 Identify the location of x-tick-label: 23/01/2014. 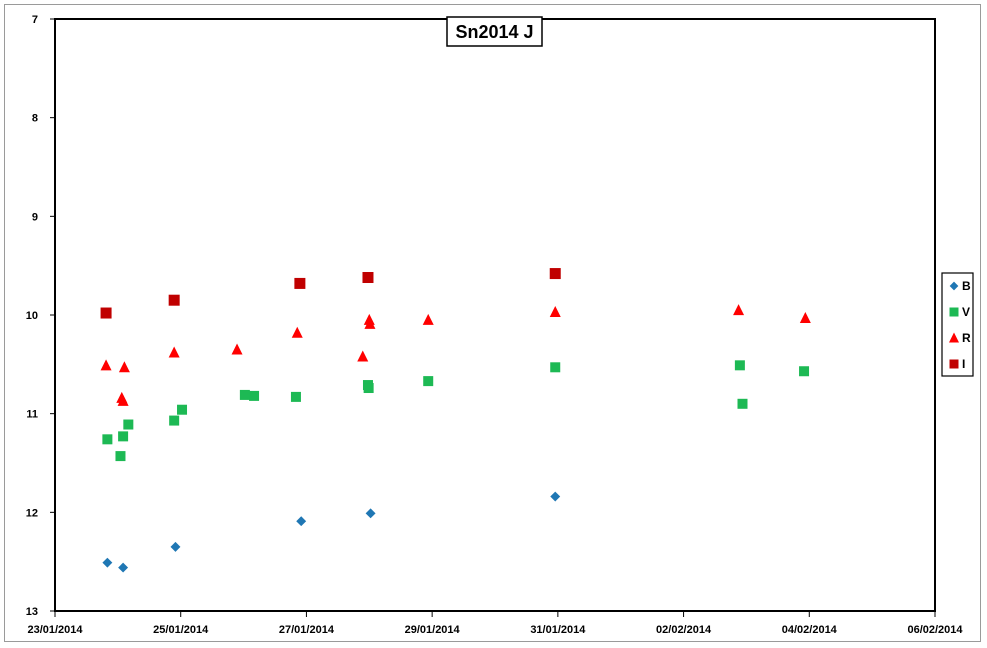
(55, 630).